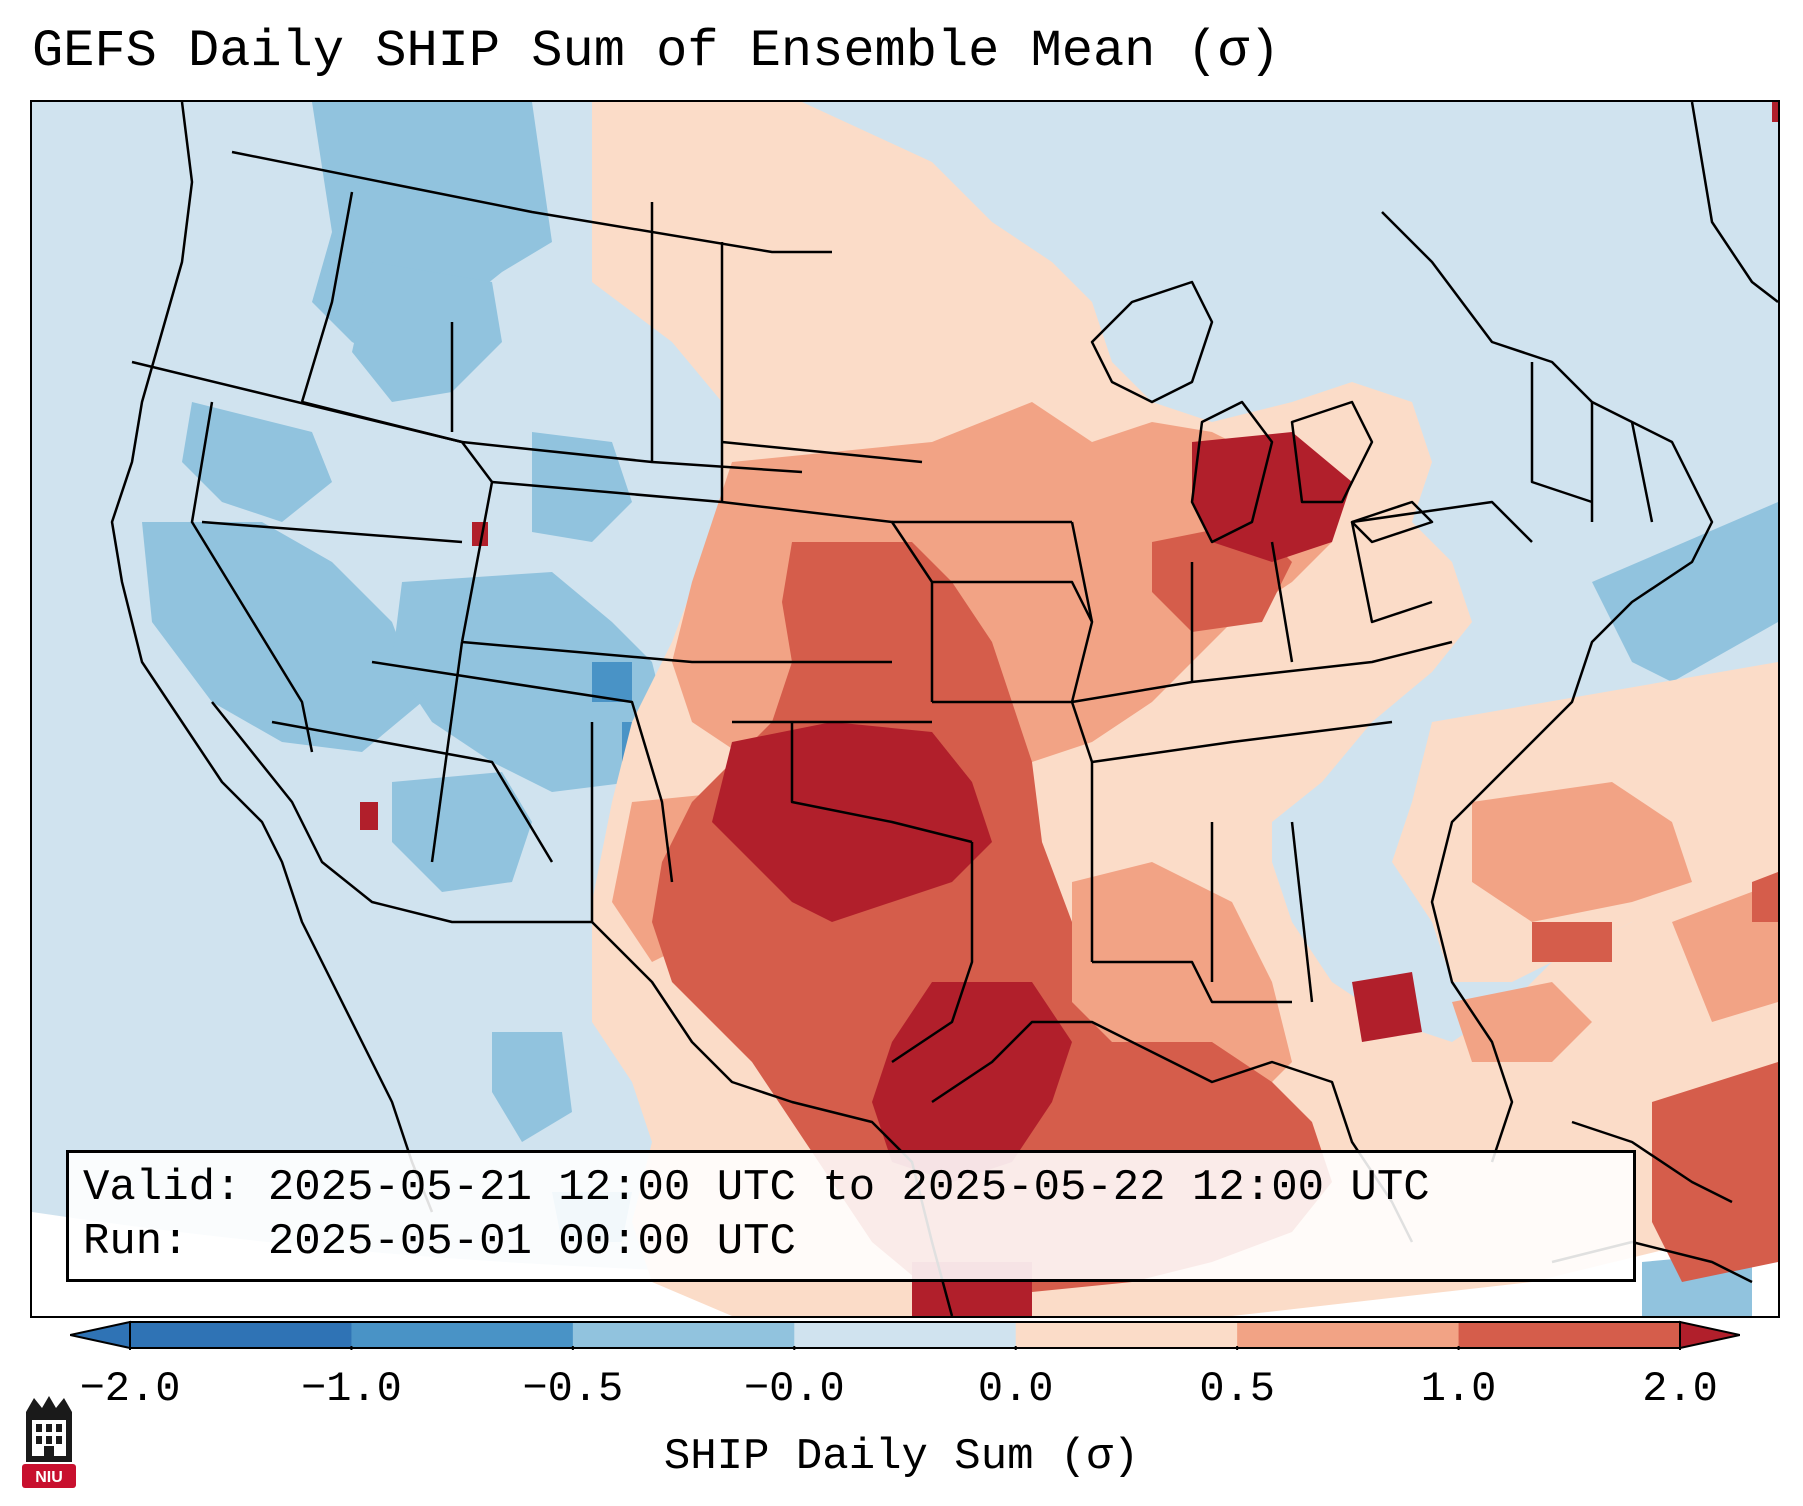 Image resolution: width=1803 pixels, height=1506 pixels. I want to click on colorbar-tick-label: −0.0, so click(794, 1389).